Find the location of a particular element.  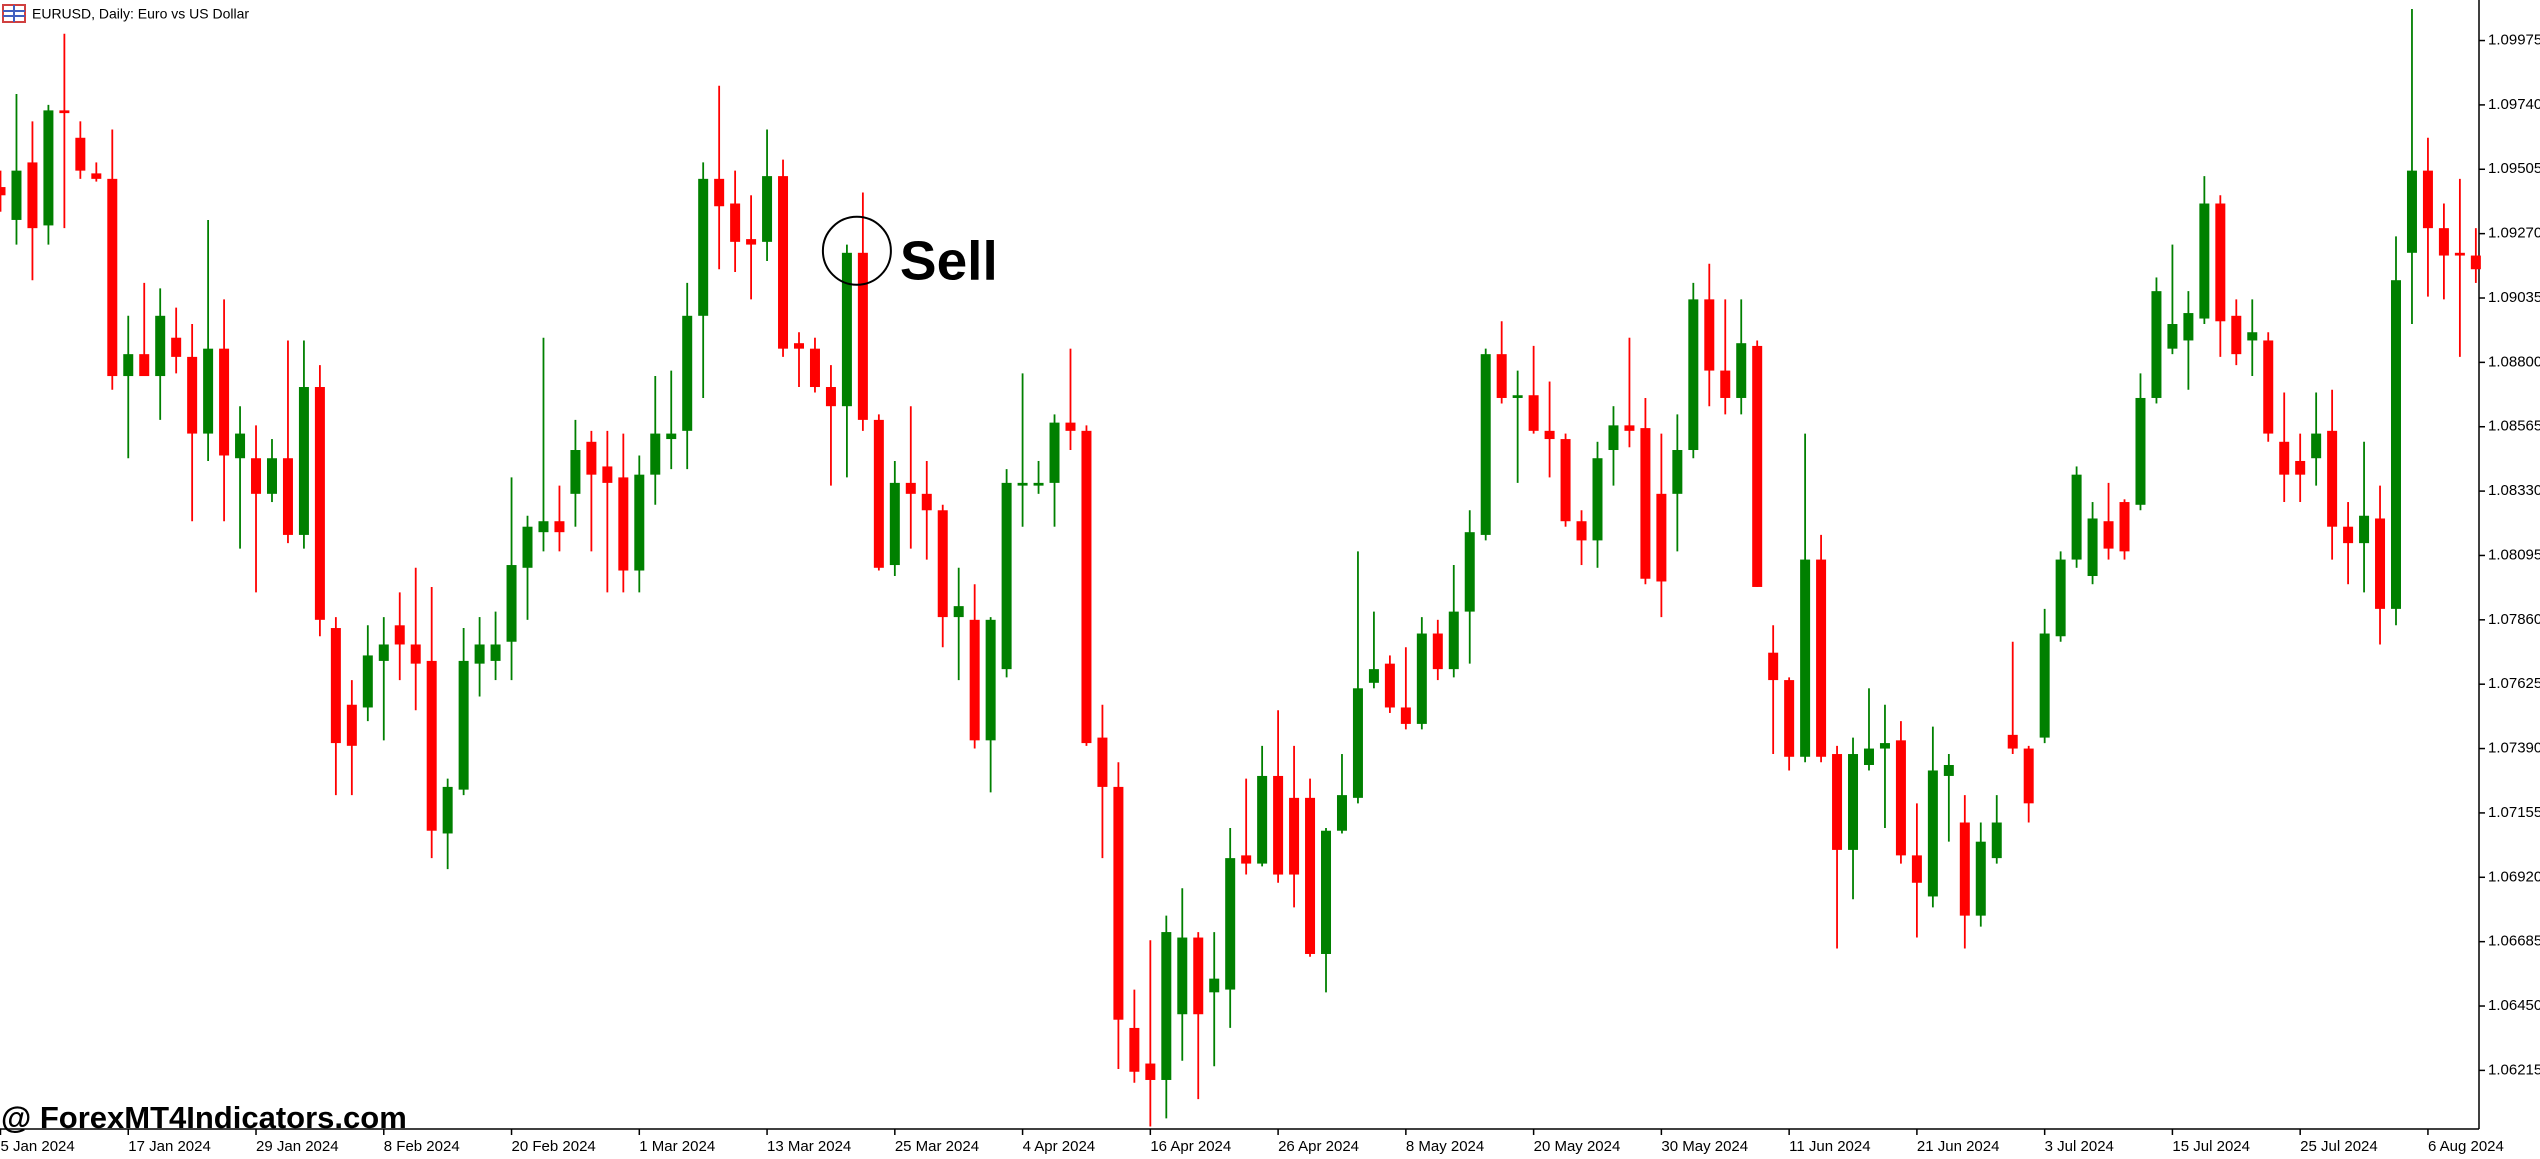

y-tick-label: 1.07390 is located at coordinates (2514, 748).